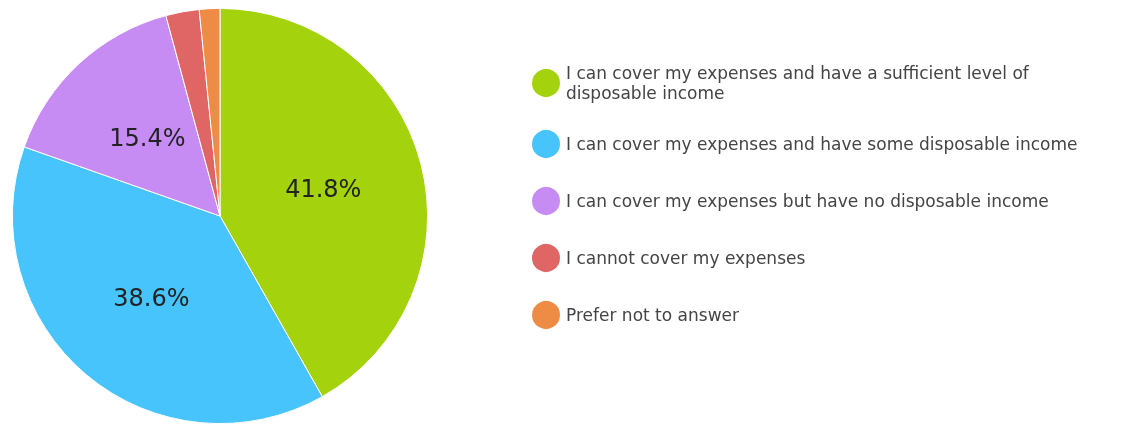  I want to click on data-label: 41.8%, so click(323, 188).